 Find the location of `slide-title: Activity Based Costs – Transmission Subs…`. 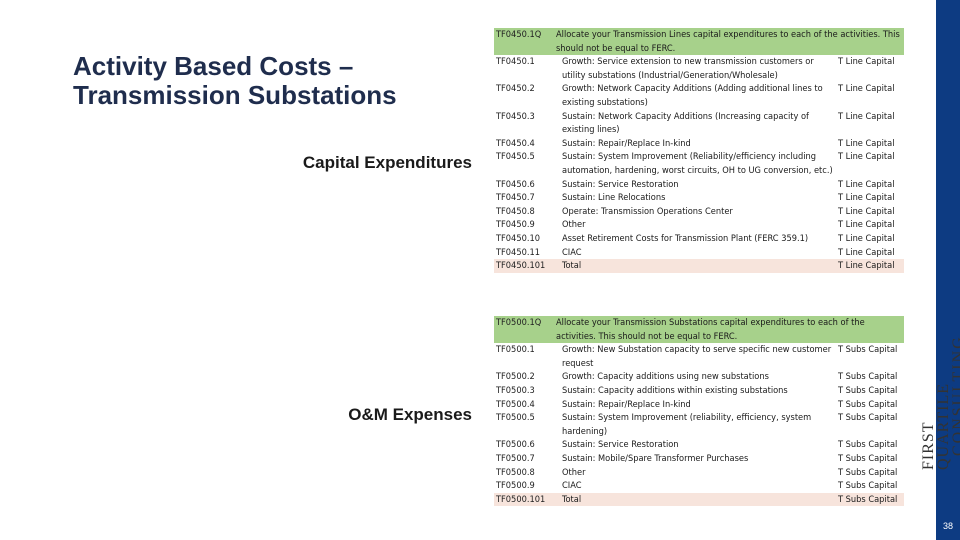

slide-title: Activity Based Costs – Transmission Subs… is located at coordinates (235, 80).